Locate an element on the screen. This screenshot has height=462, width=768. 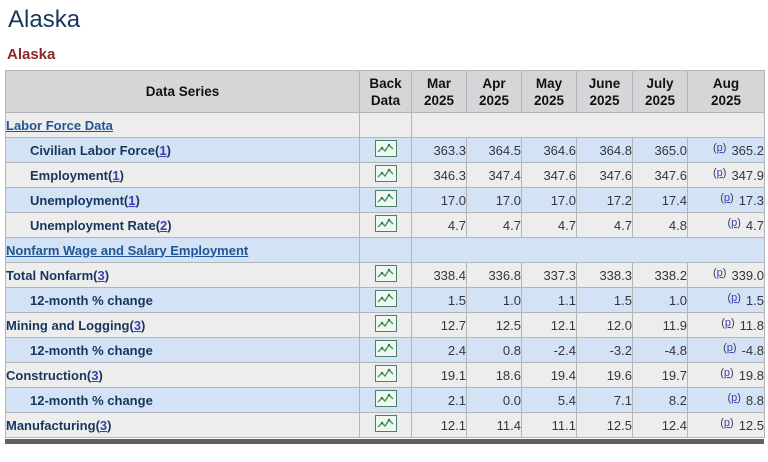
value: -4.8 is located at coordinates (675, 350).